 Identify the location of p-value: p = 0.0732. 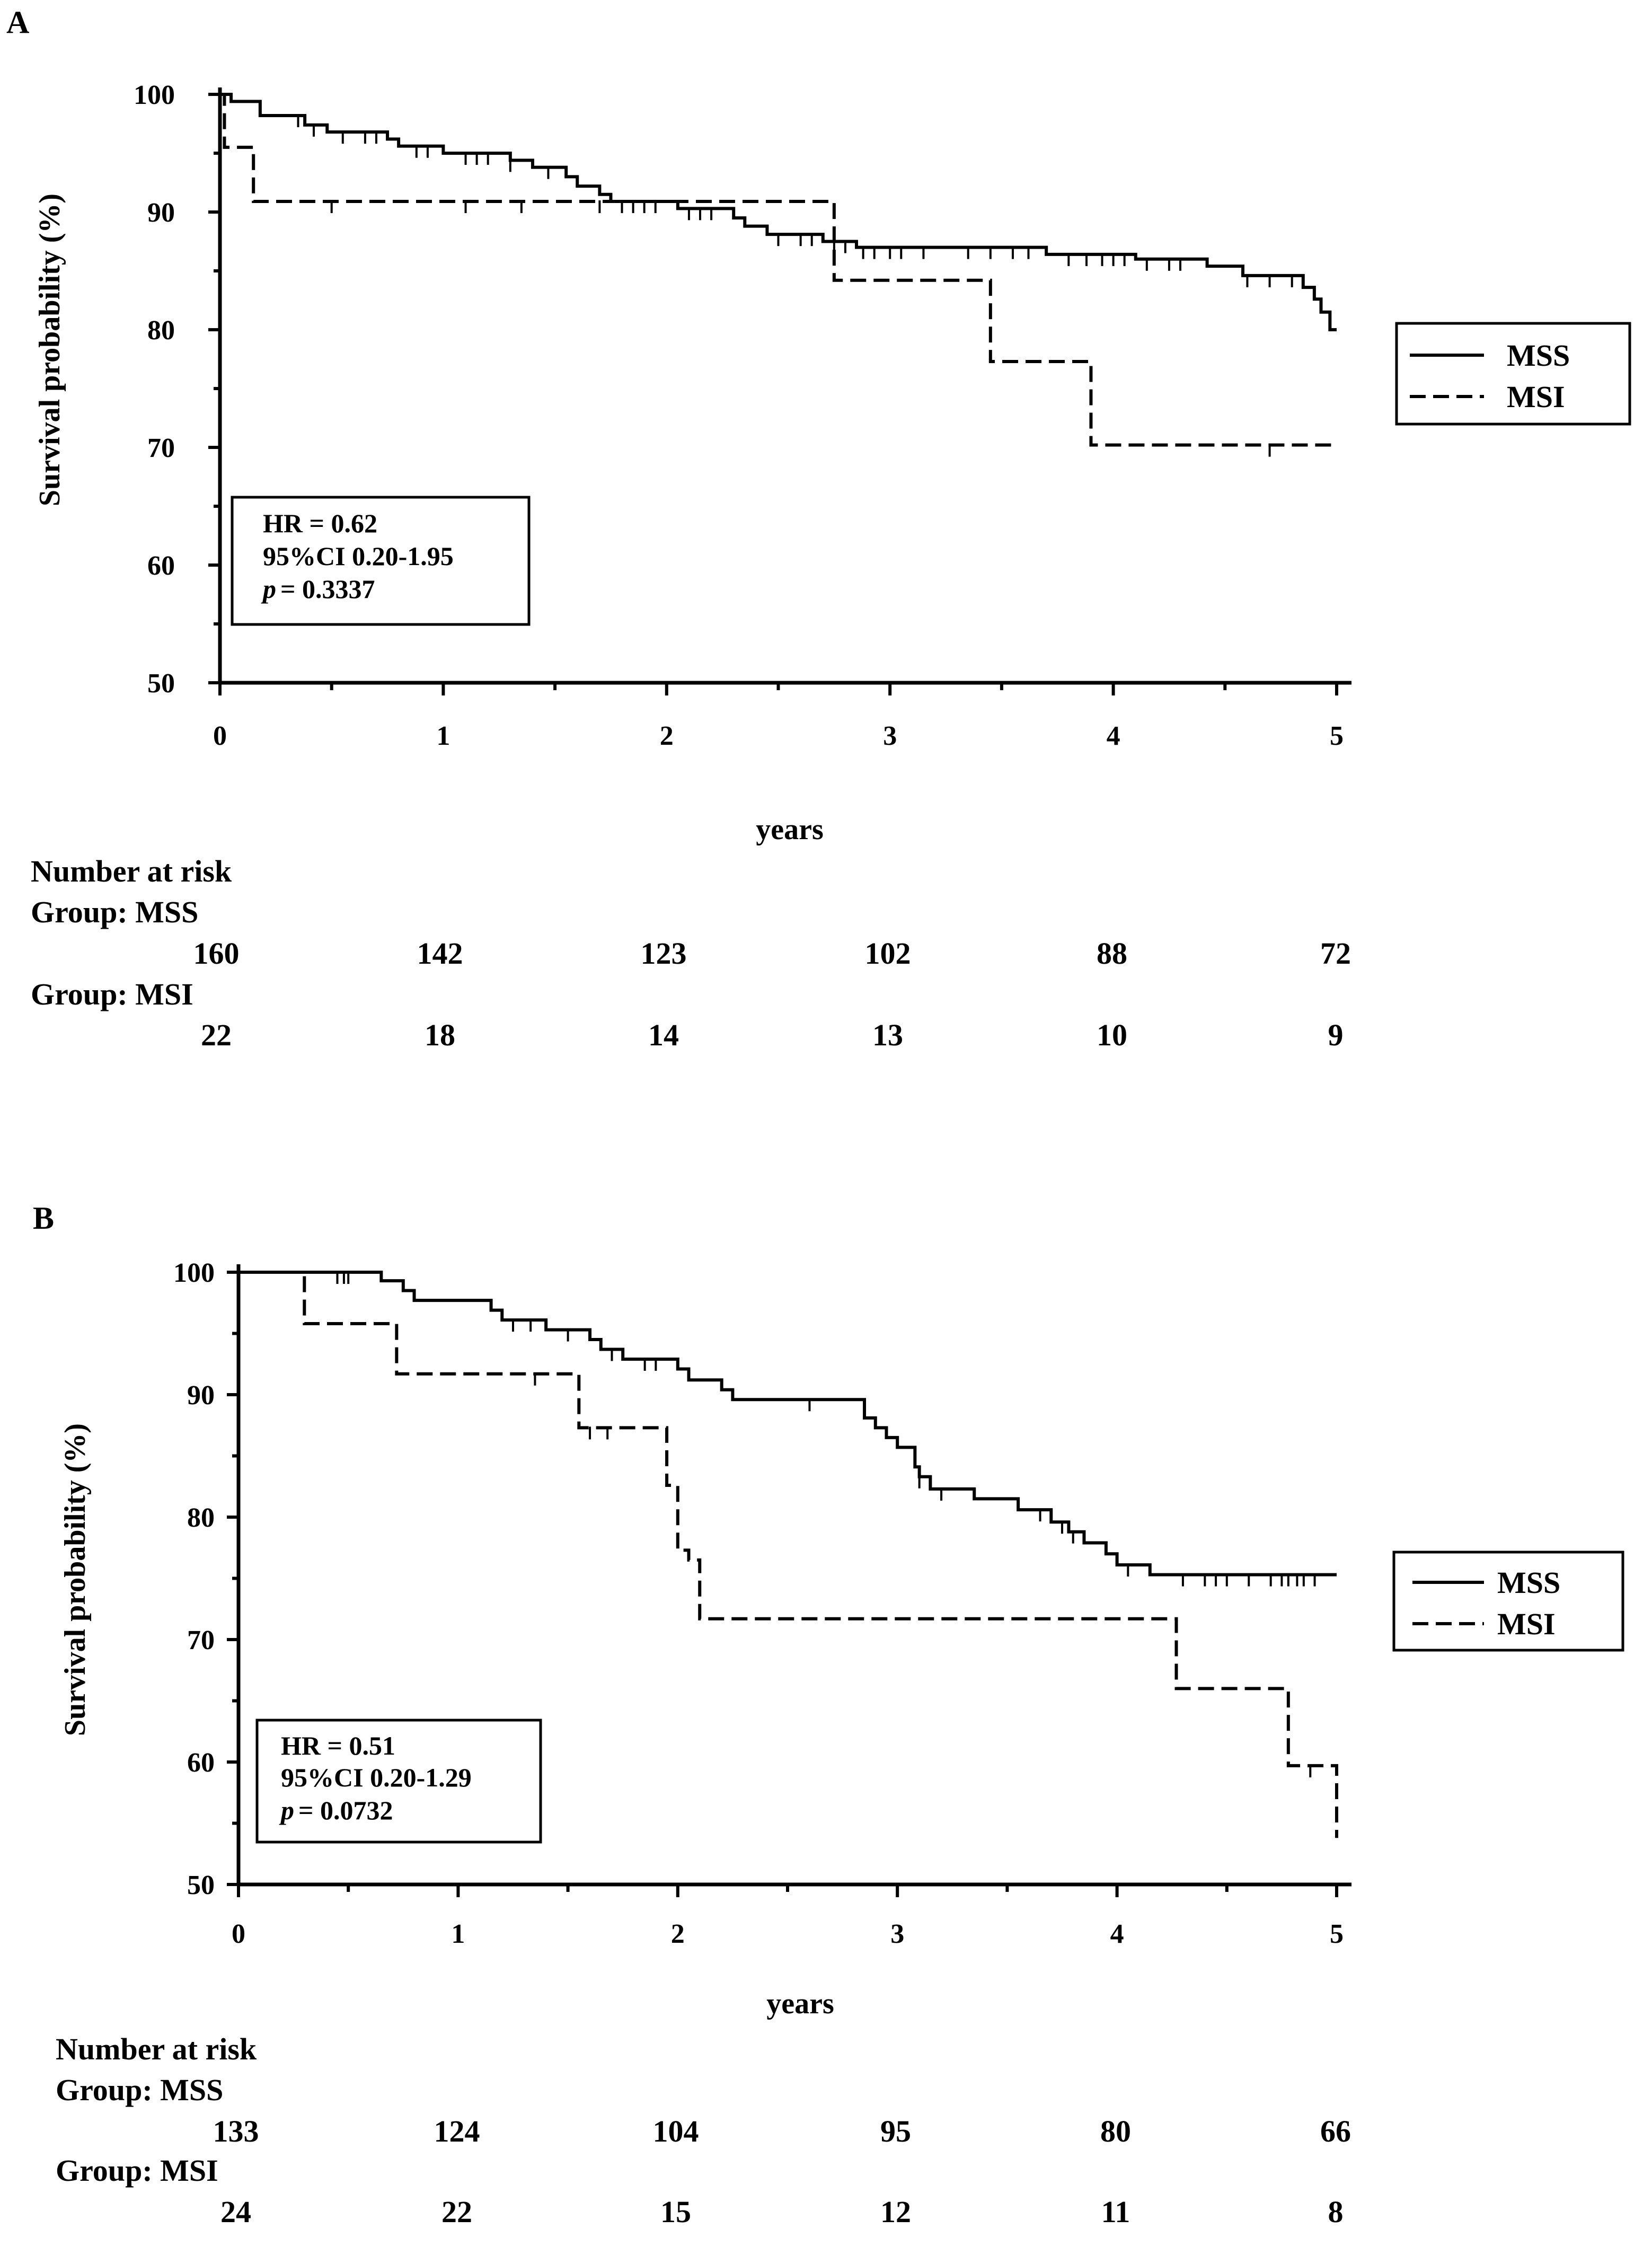
(336, 1810).